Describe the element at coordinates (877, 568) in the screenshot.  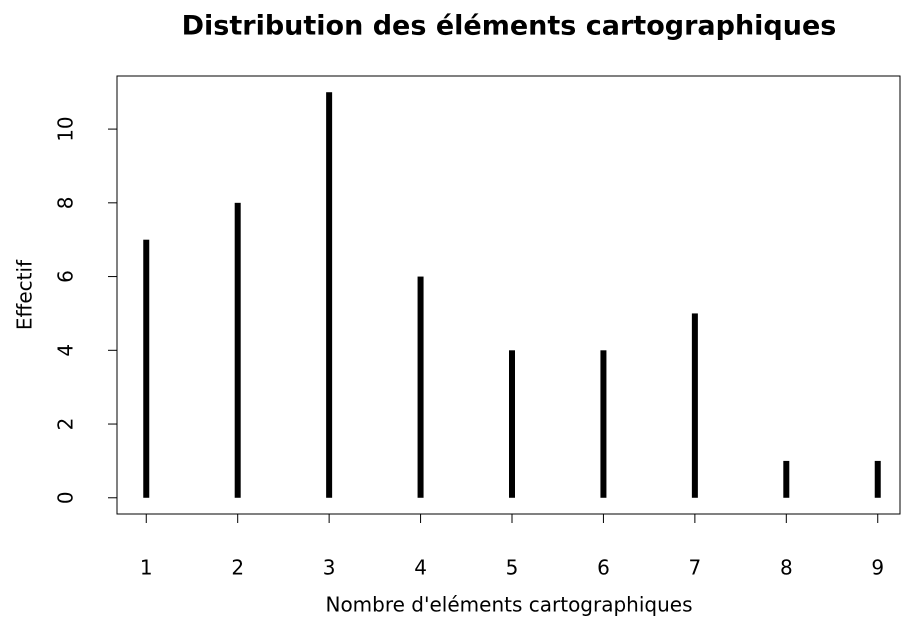
I see `x-tick-label: 9` at that location.